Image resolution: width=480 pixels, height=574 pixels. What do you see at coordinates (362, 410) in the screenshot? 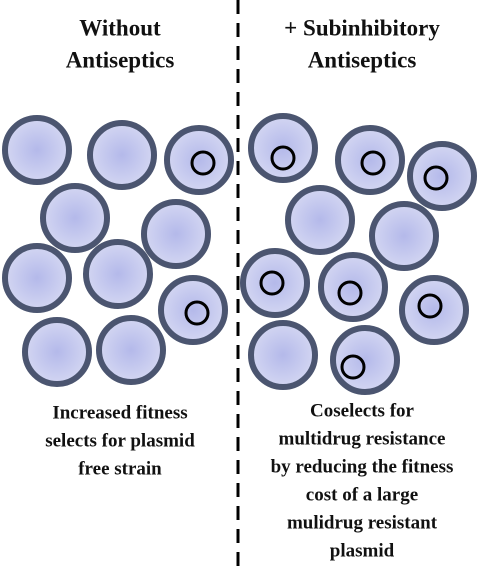
I see `caption-line: Coselects for` at bounding box center [362, 410].